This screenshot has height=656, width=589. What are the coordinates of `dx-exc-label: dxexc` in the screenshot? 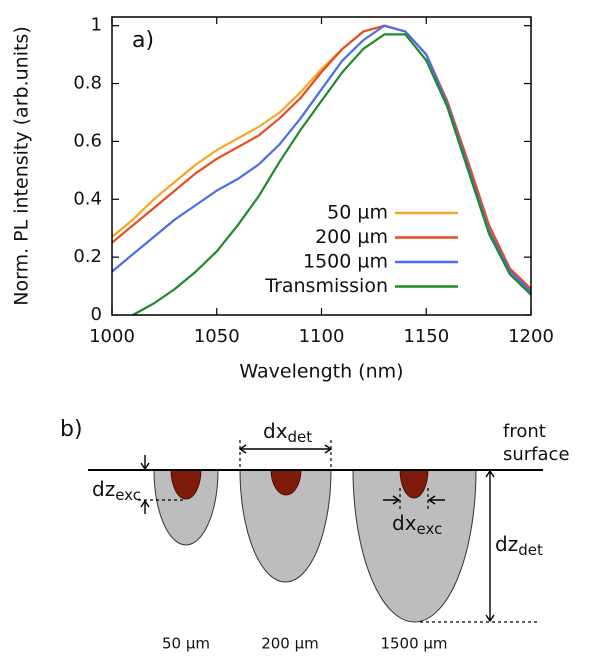 It's located at (417, 524).